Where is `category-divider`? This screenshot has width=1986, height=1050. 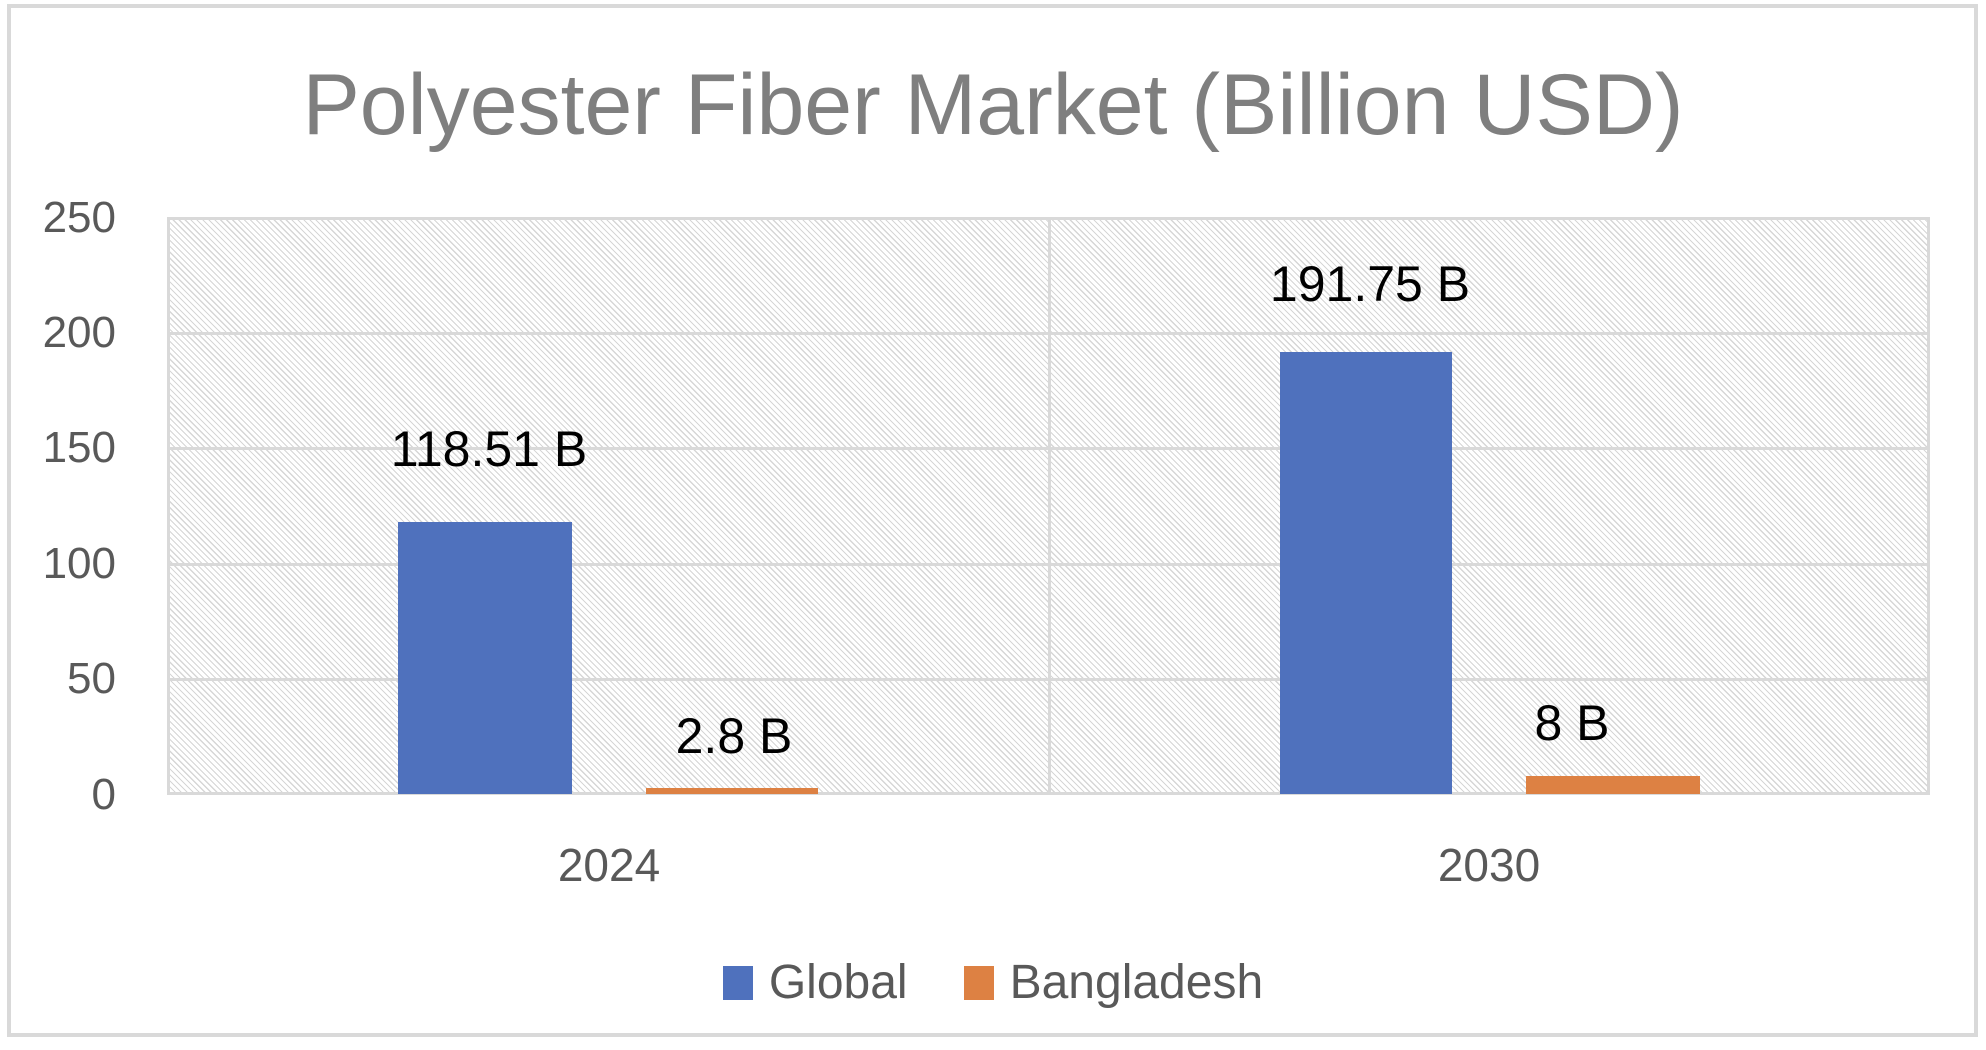 category-divider is located at coordinates (1049, 506).